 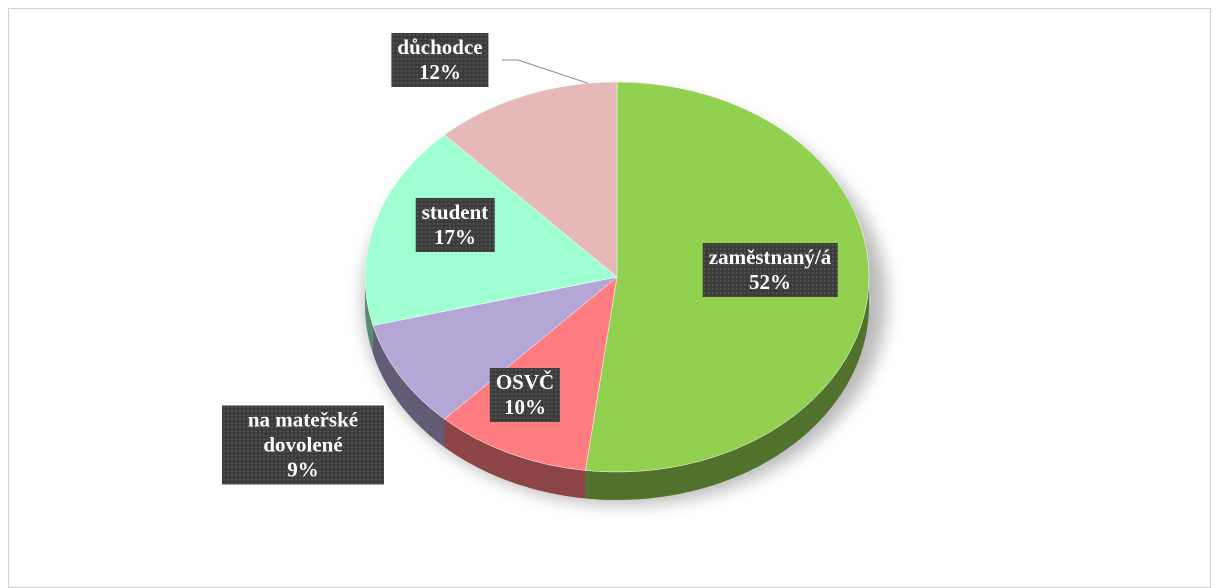 I want to click on category-label: zaměstnaný/á, so click(x=770, y=257).